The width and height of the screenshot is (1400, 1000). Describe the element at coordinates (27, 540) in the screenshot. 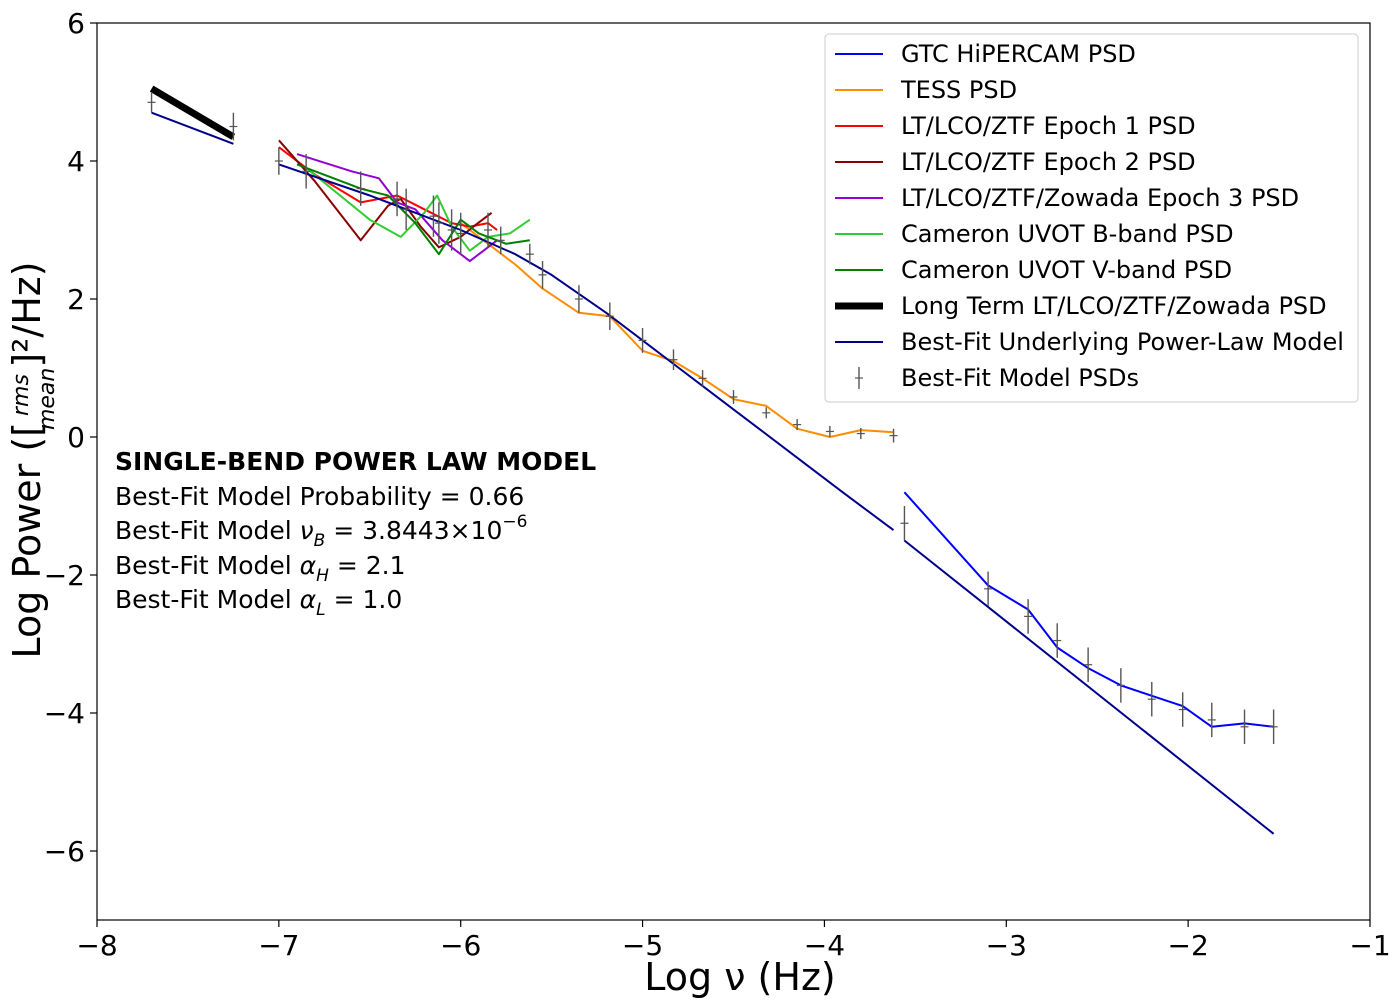

I see `y-axis-label-prefix: Log Power ([` at that location.